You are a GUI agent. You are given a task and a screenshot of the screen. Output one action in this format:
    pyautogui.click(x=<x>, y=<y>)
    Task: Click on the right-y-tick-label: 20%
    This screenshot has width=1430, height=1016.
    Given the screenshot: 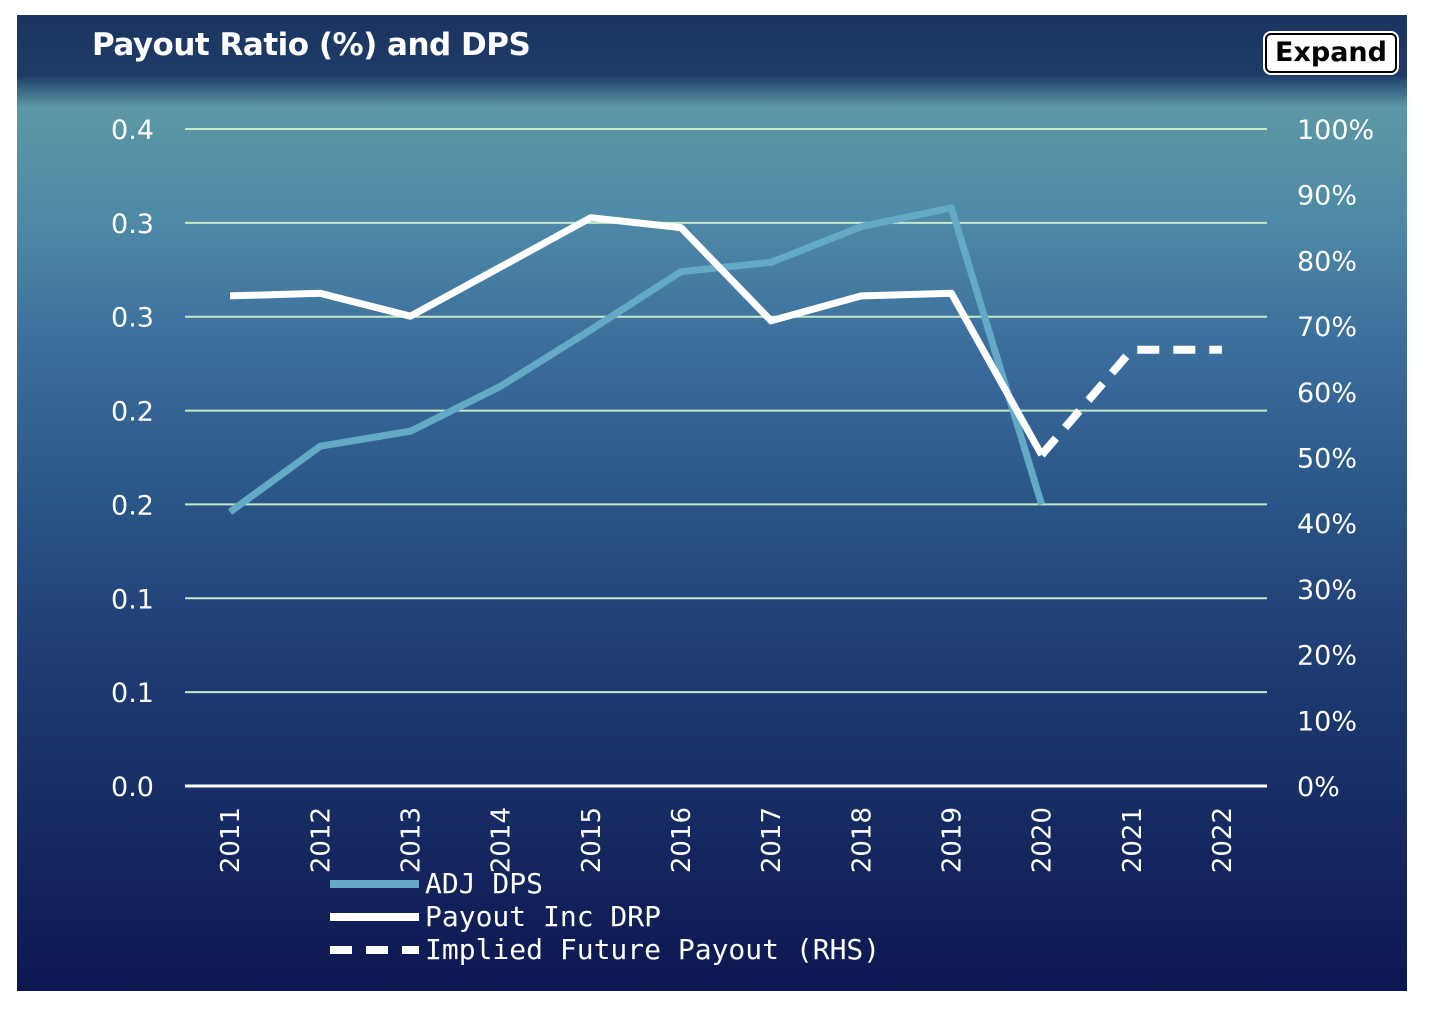 What is the action you would take?
    pyautogui.click(x=1327, y=656)
    